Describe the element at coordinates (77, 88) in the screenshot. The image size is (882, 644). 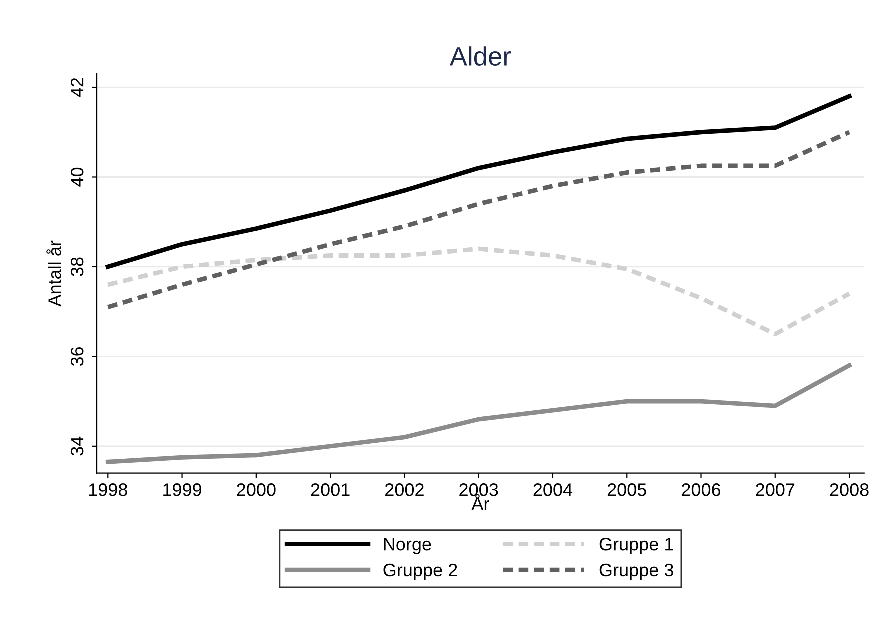
I see `y-tick-label: 42` at that location.